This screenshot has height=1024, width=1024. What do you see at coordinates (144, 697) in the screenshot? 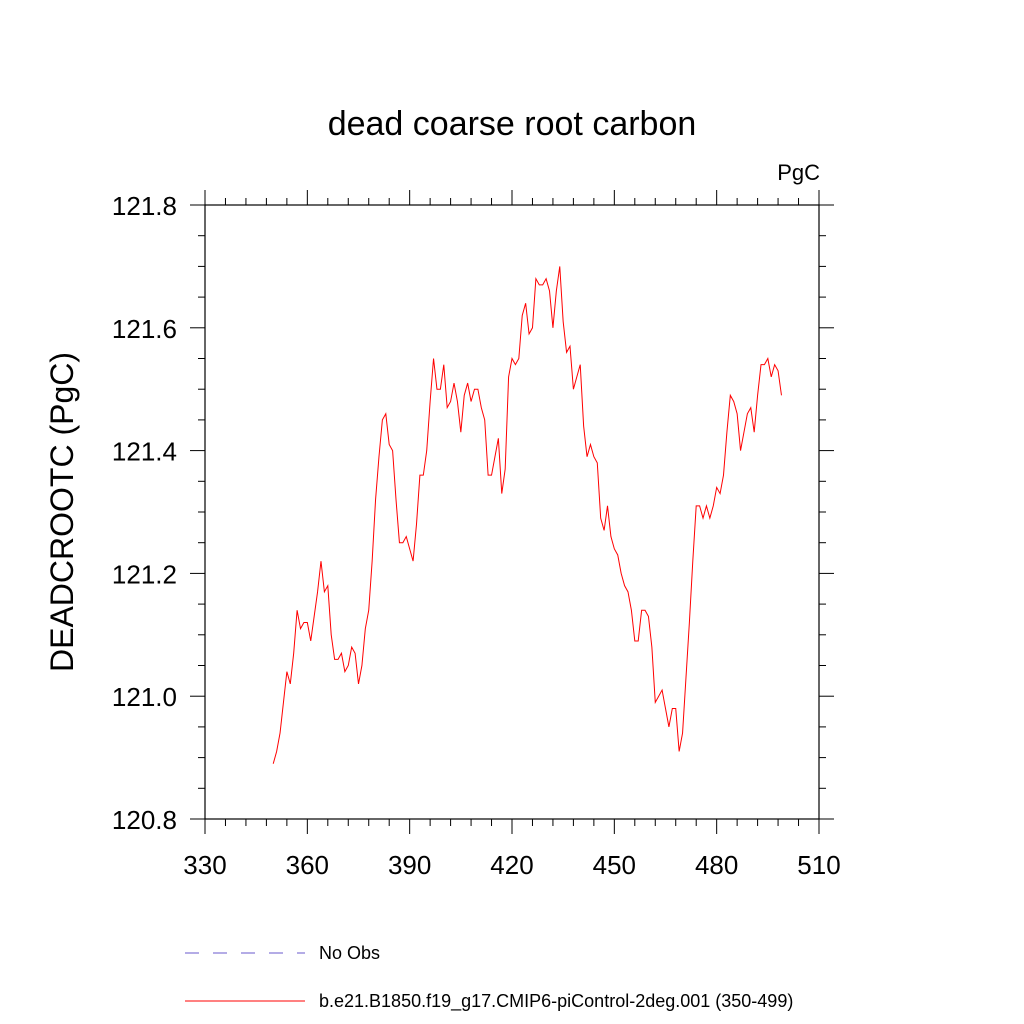
I see `y-tick-label: 121.0` at bounding box center [144, 697].